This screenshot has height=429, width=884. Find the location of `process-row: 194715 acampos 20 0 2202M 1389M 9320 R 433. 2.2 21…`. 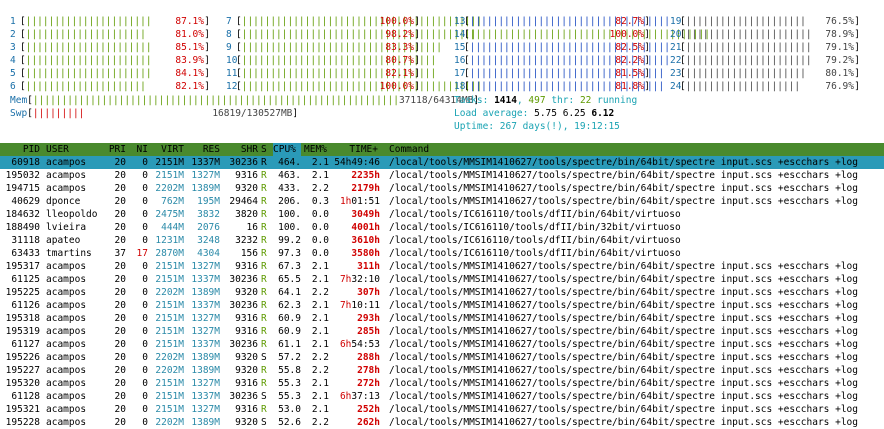

process-row: 194715 acampos 20 0 2202M 1389M 9320 R 433. 2.2 21… is located at coordinates (442, 188).